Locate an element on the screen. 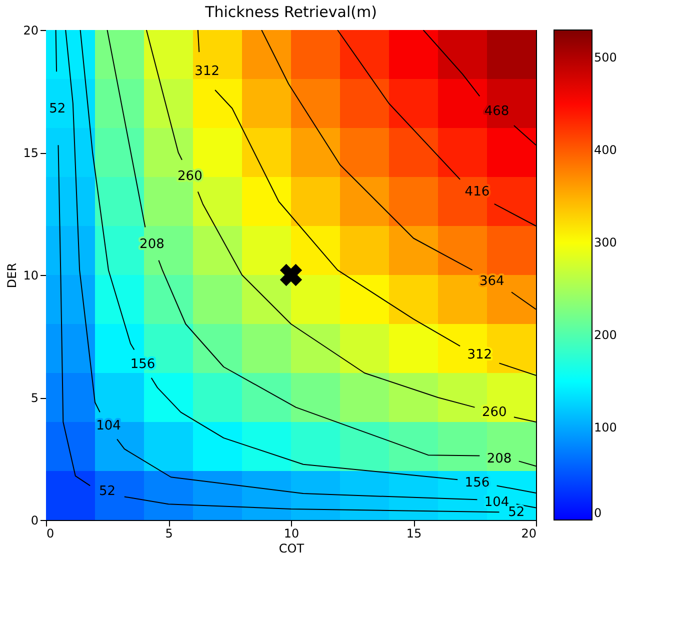 The width and height of the screenshot is (697, 617). chart-title: Thickness Retrieval(m) is located at coordinates (290, 12).